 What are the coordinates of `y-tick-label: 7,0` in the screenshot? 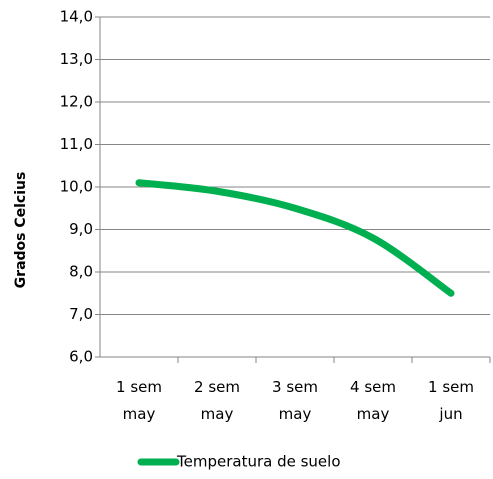 It's located at (81, 314).